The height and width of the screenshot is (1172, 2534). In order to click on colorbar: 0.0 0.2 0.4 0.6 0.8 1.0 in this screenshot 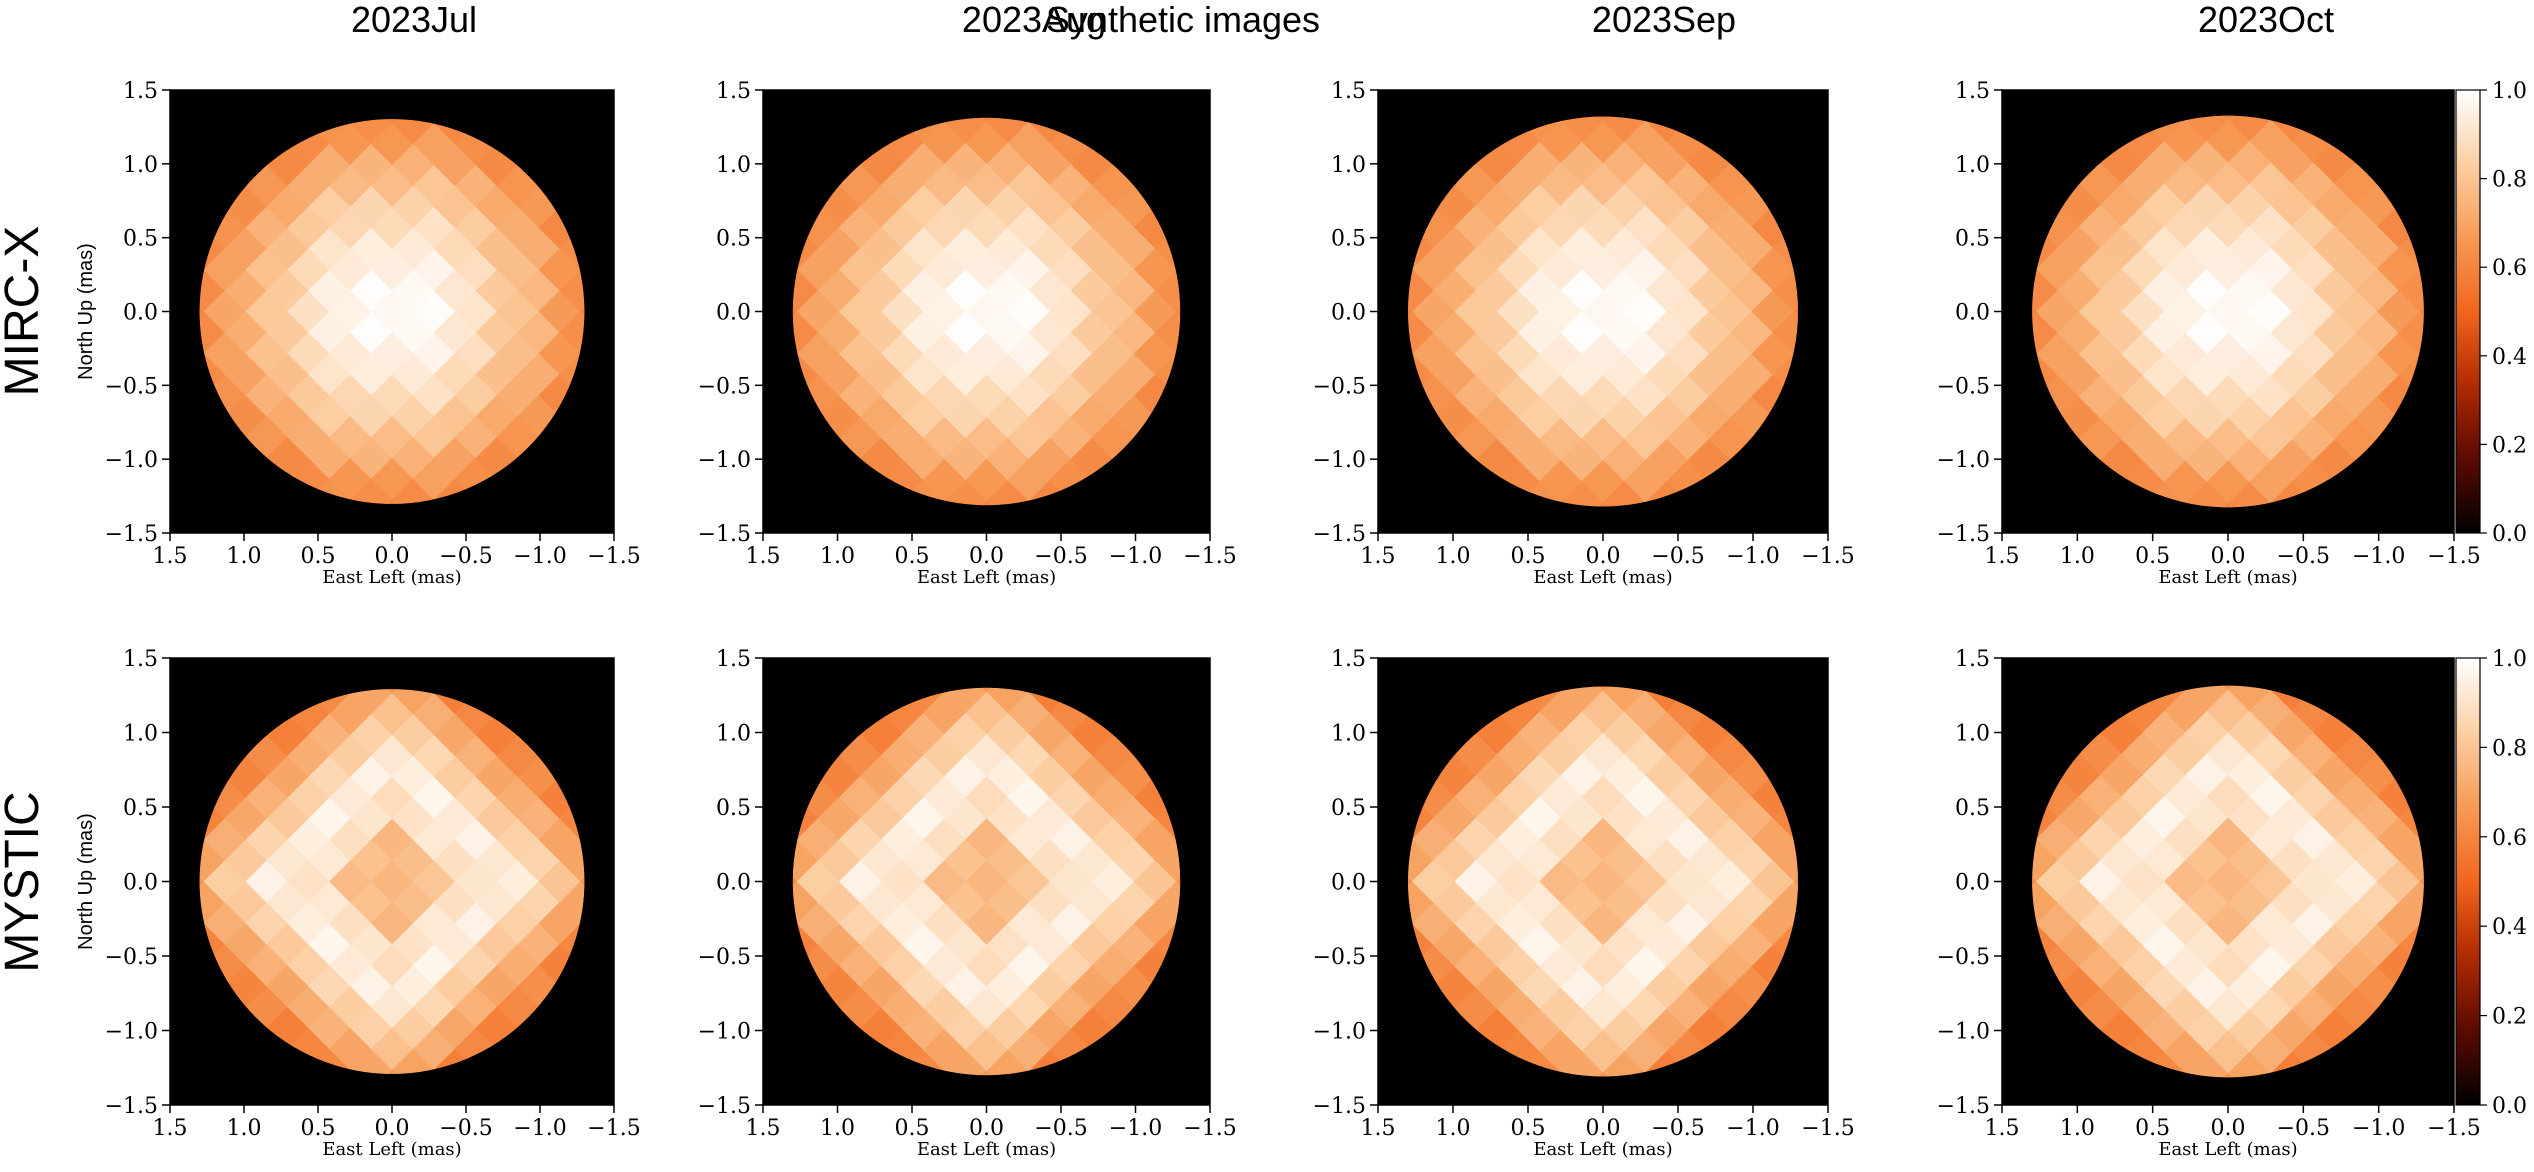, I will do `click(2491, 883)`.